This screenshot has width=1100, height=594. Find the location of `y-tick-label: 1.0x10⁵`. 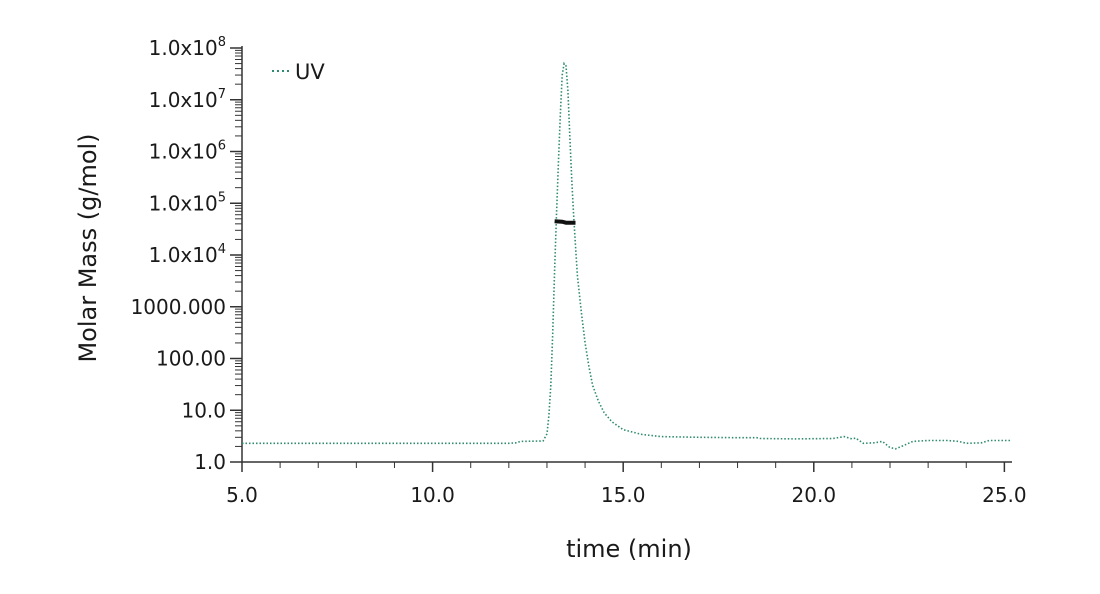

y-tick-label: 1.0x10⁵ is located at coordinates (187, 202).